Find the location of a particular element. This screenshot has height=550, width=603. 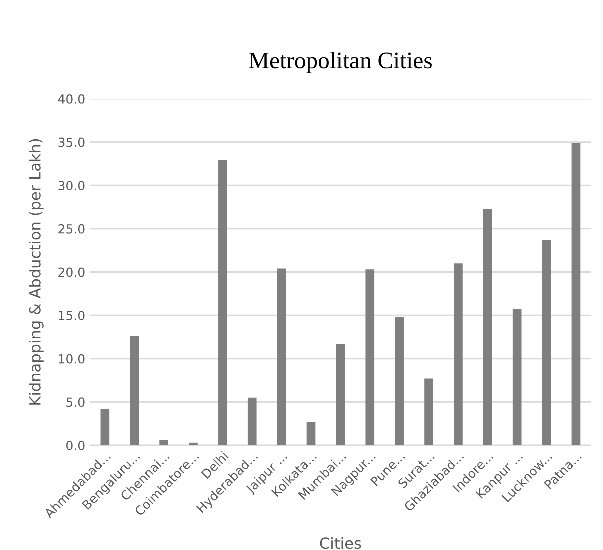

y-tick-label: 20.0 is located at coordinates (71, 273).